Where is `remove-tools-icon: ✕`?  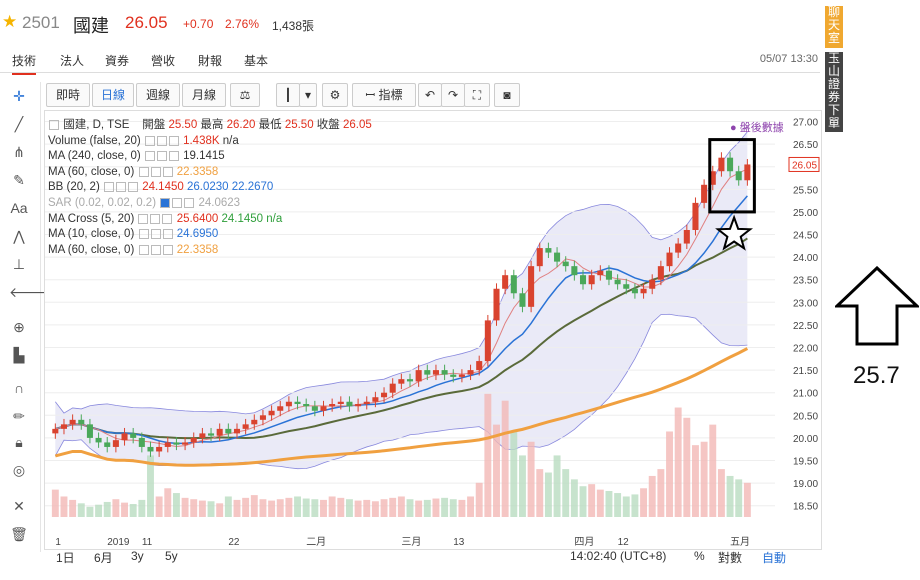
remove-tools-icon: ✕ is located at coordinates (19, 506).